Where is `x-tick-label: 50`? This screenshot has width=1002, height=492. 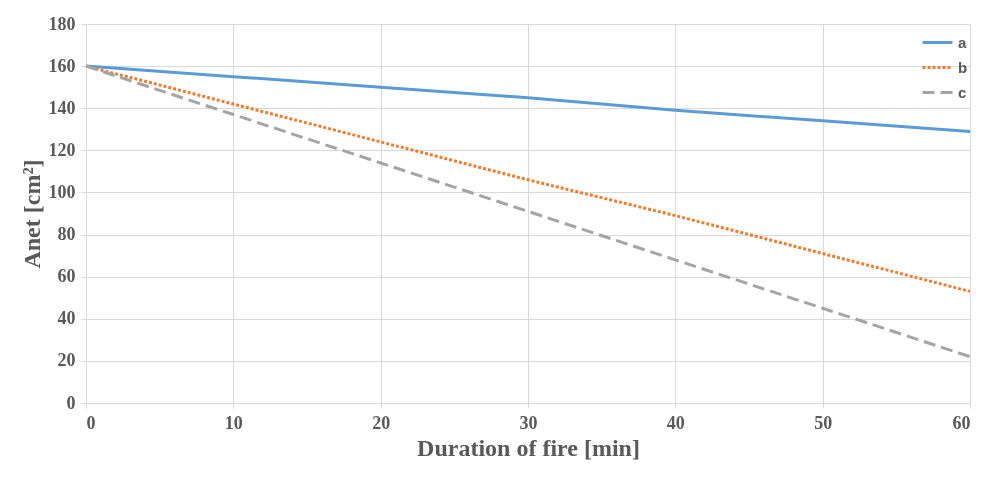
x-tick-label: 50 is located at coordinates (823, 422).